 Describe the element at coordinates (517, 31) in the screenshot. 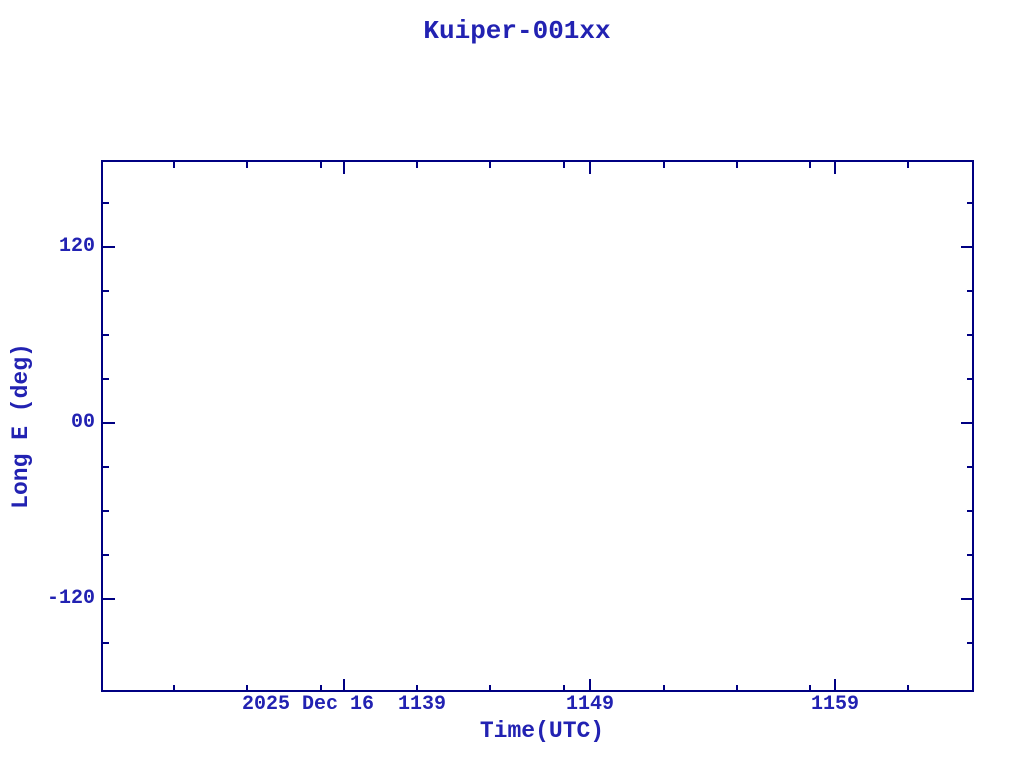

I see `chart-title: Kuiper-001xx` at that location.